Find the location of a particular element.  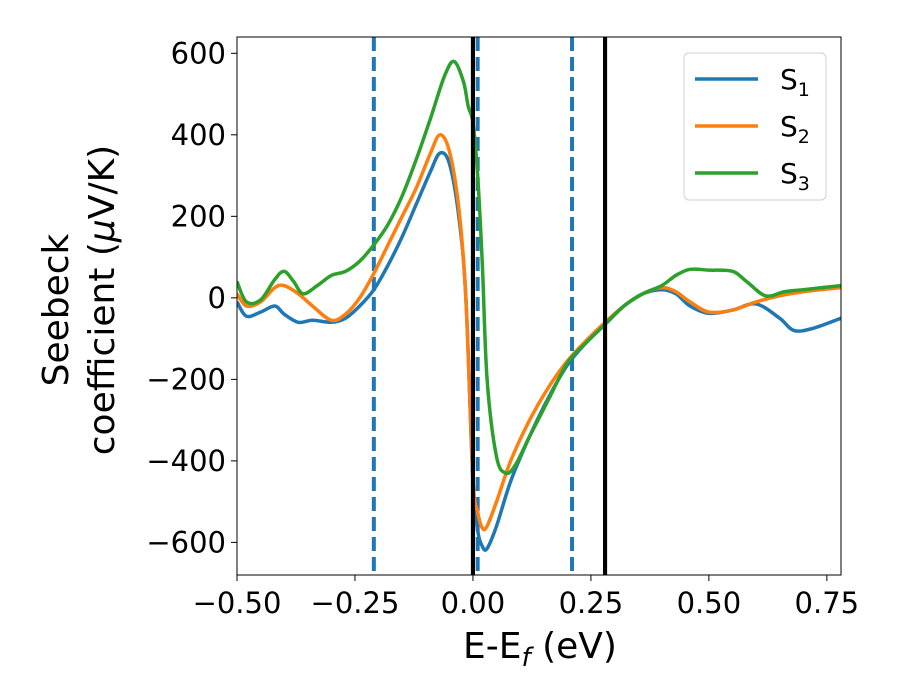

y-tick-label: 200 is located at coordinates (198, 216).